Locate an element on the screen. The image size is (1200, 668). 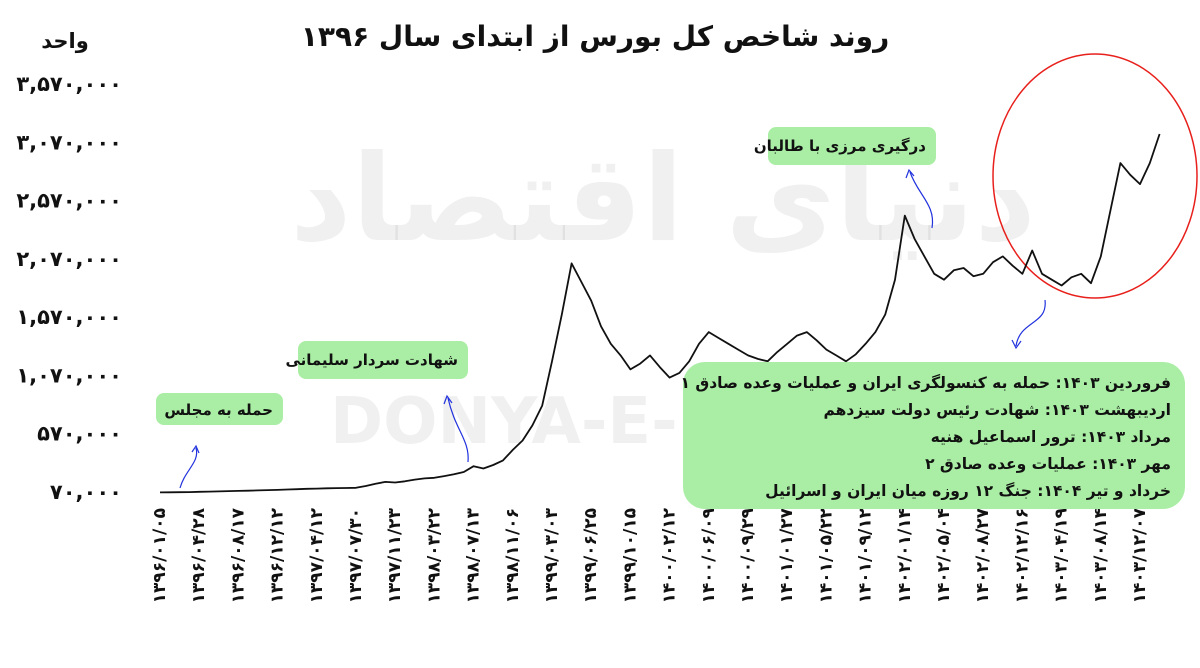
highlight-ellipse is located at coordinates (1095, 176).